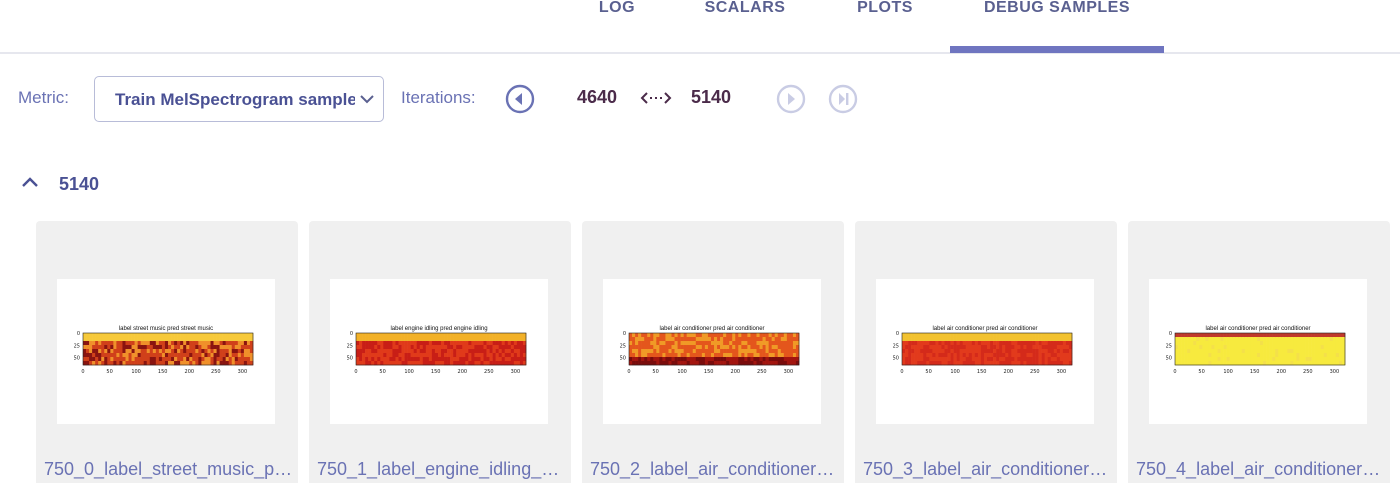 This screenshot has width=1400, height=483. I want to click on tab-plots: PLOTS, so click(885, 8).